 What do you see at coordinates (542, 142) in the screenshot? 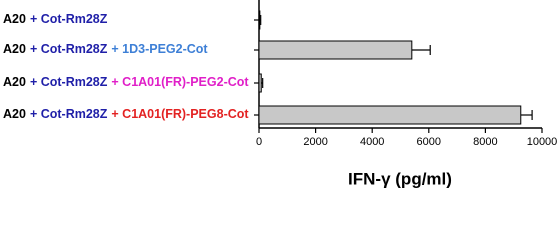
I see `x-tick-label: 10000` at bounding box center [542, 142].